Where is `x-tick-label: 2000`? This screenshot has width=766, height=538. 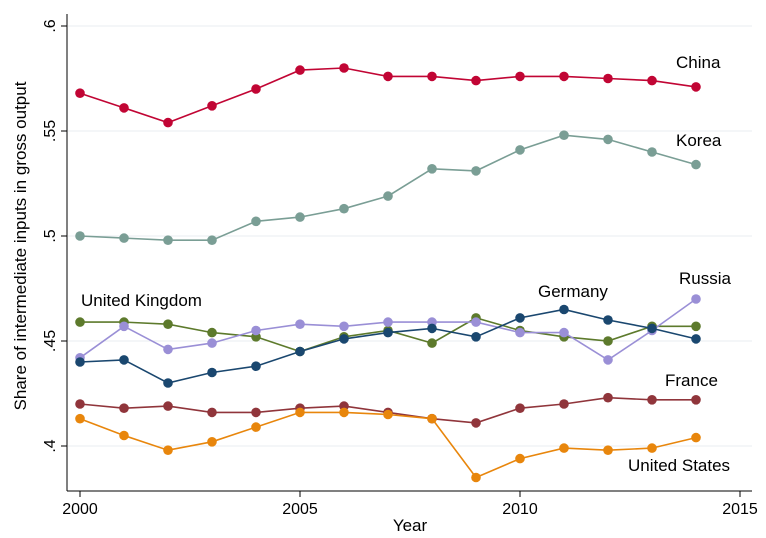 x-tick-label: 2000 is located at coordinates (80, 509).